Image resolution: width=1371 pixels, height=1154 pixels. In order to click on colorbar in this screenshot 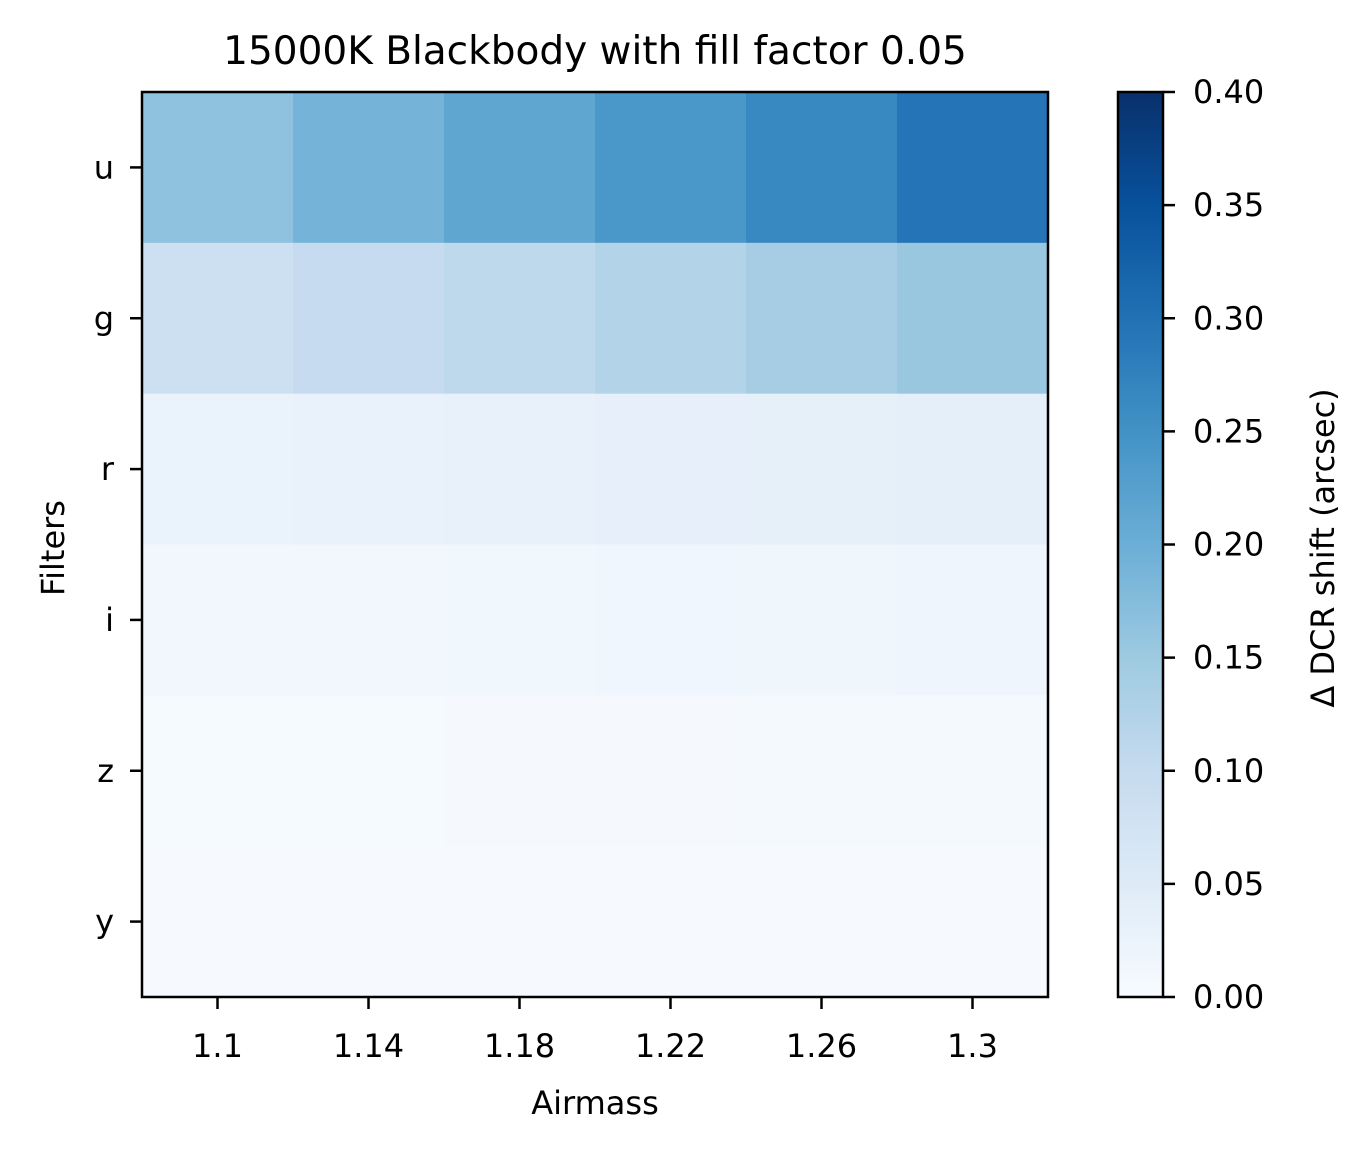, I will do `click(1140, 544)`.